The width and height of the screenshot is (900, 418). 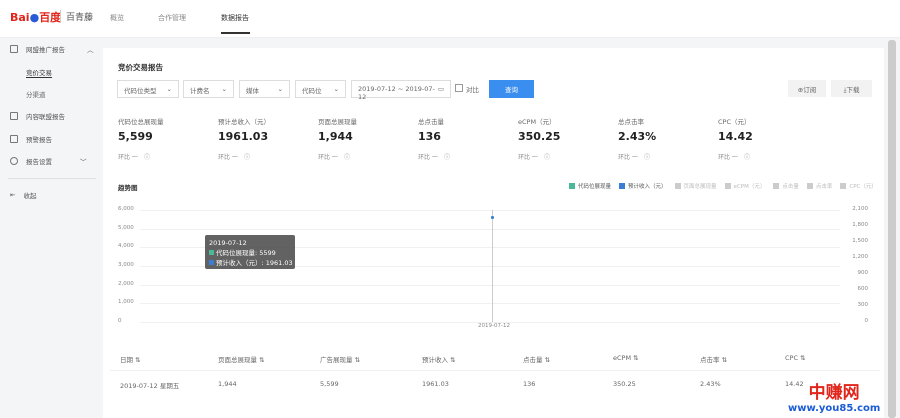 I want to click on sidebar-item-label: 网盟推广报告, so click(x=45, y=50).